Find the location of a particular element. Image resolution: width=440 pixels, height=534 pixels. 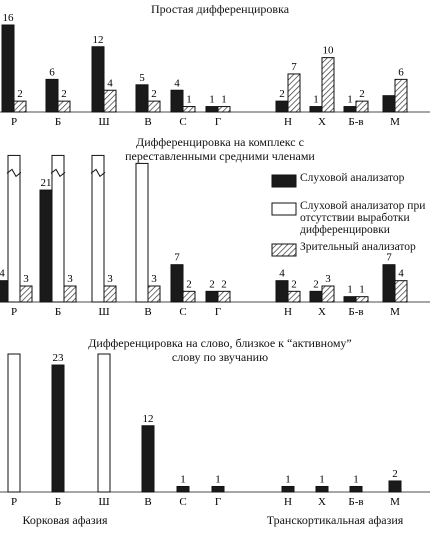

data-label: 16 is located at coordinates (9, 18).